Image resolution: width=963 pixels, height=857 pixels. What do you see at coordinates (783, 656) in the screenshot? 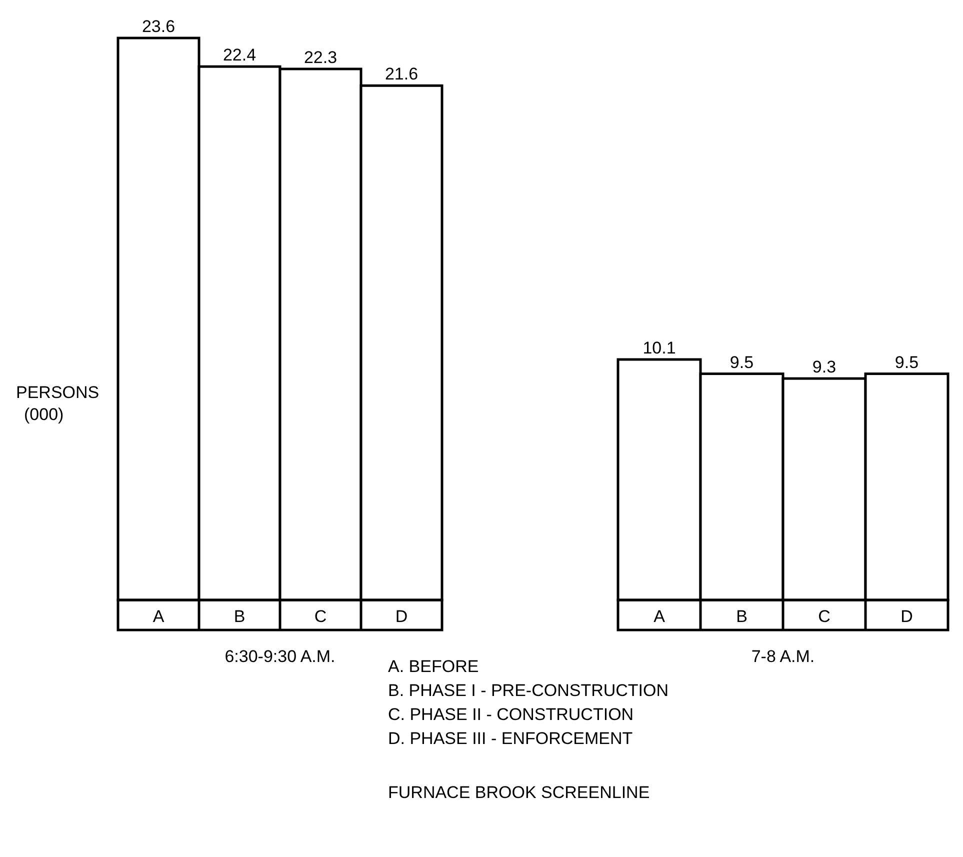
I see `x-axis-title: 7-8 A.M.` at bounding box center [783, 656].